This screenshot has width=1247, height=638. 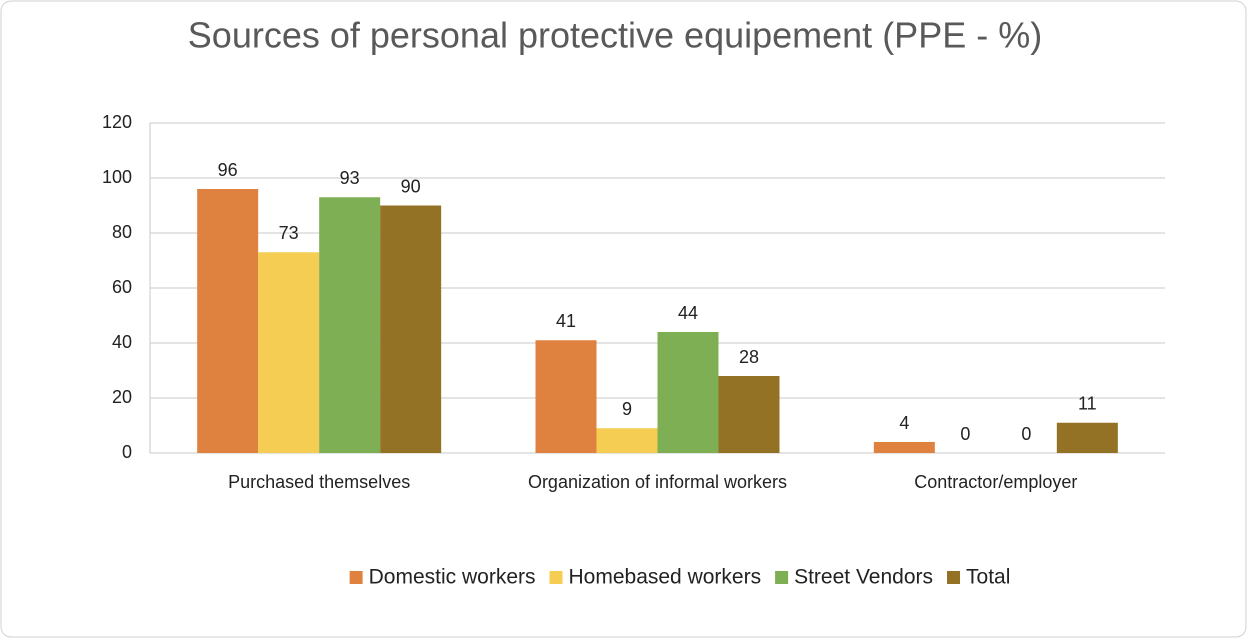 What do you see at coordinates (657, 482) in the screenshot?
I see `x-tick-label: Organization of informal workers` at bounding box center [657, 482].